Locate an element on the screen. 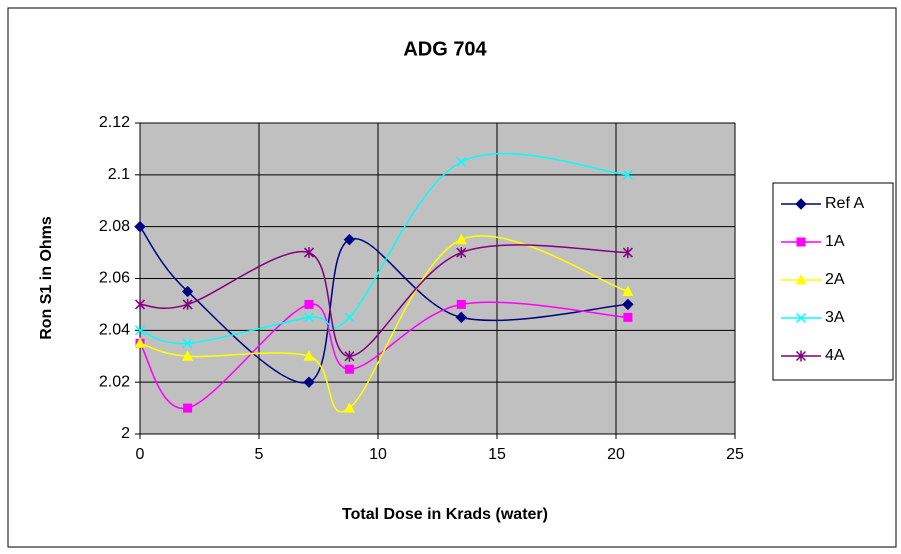  chart-title: ADG 704 is located at coordinates (445, 49).